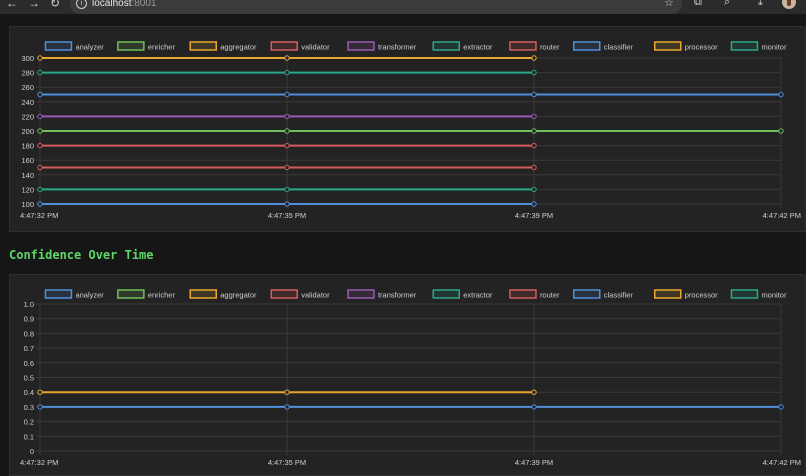 The height and width of the screenshot is (476, 806). What do you see at coordinates (34, 5) in the screenshot?
I see `forward-arrow-icon: →` at bounding box center [34, 5].